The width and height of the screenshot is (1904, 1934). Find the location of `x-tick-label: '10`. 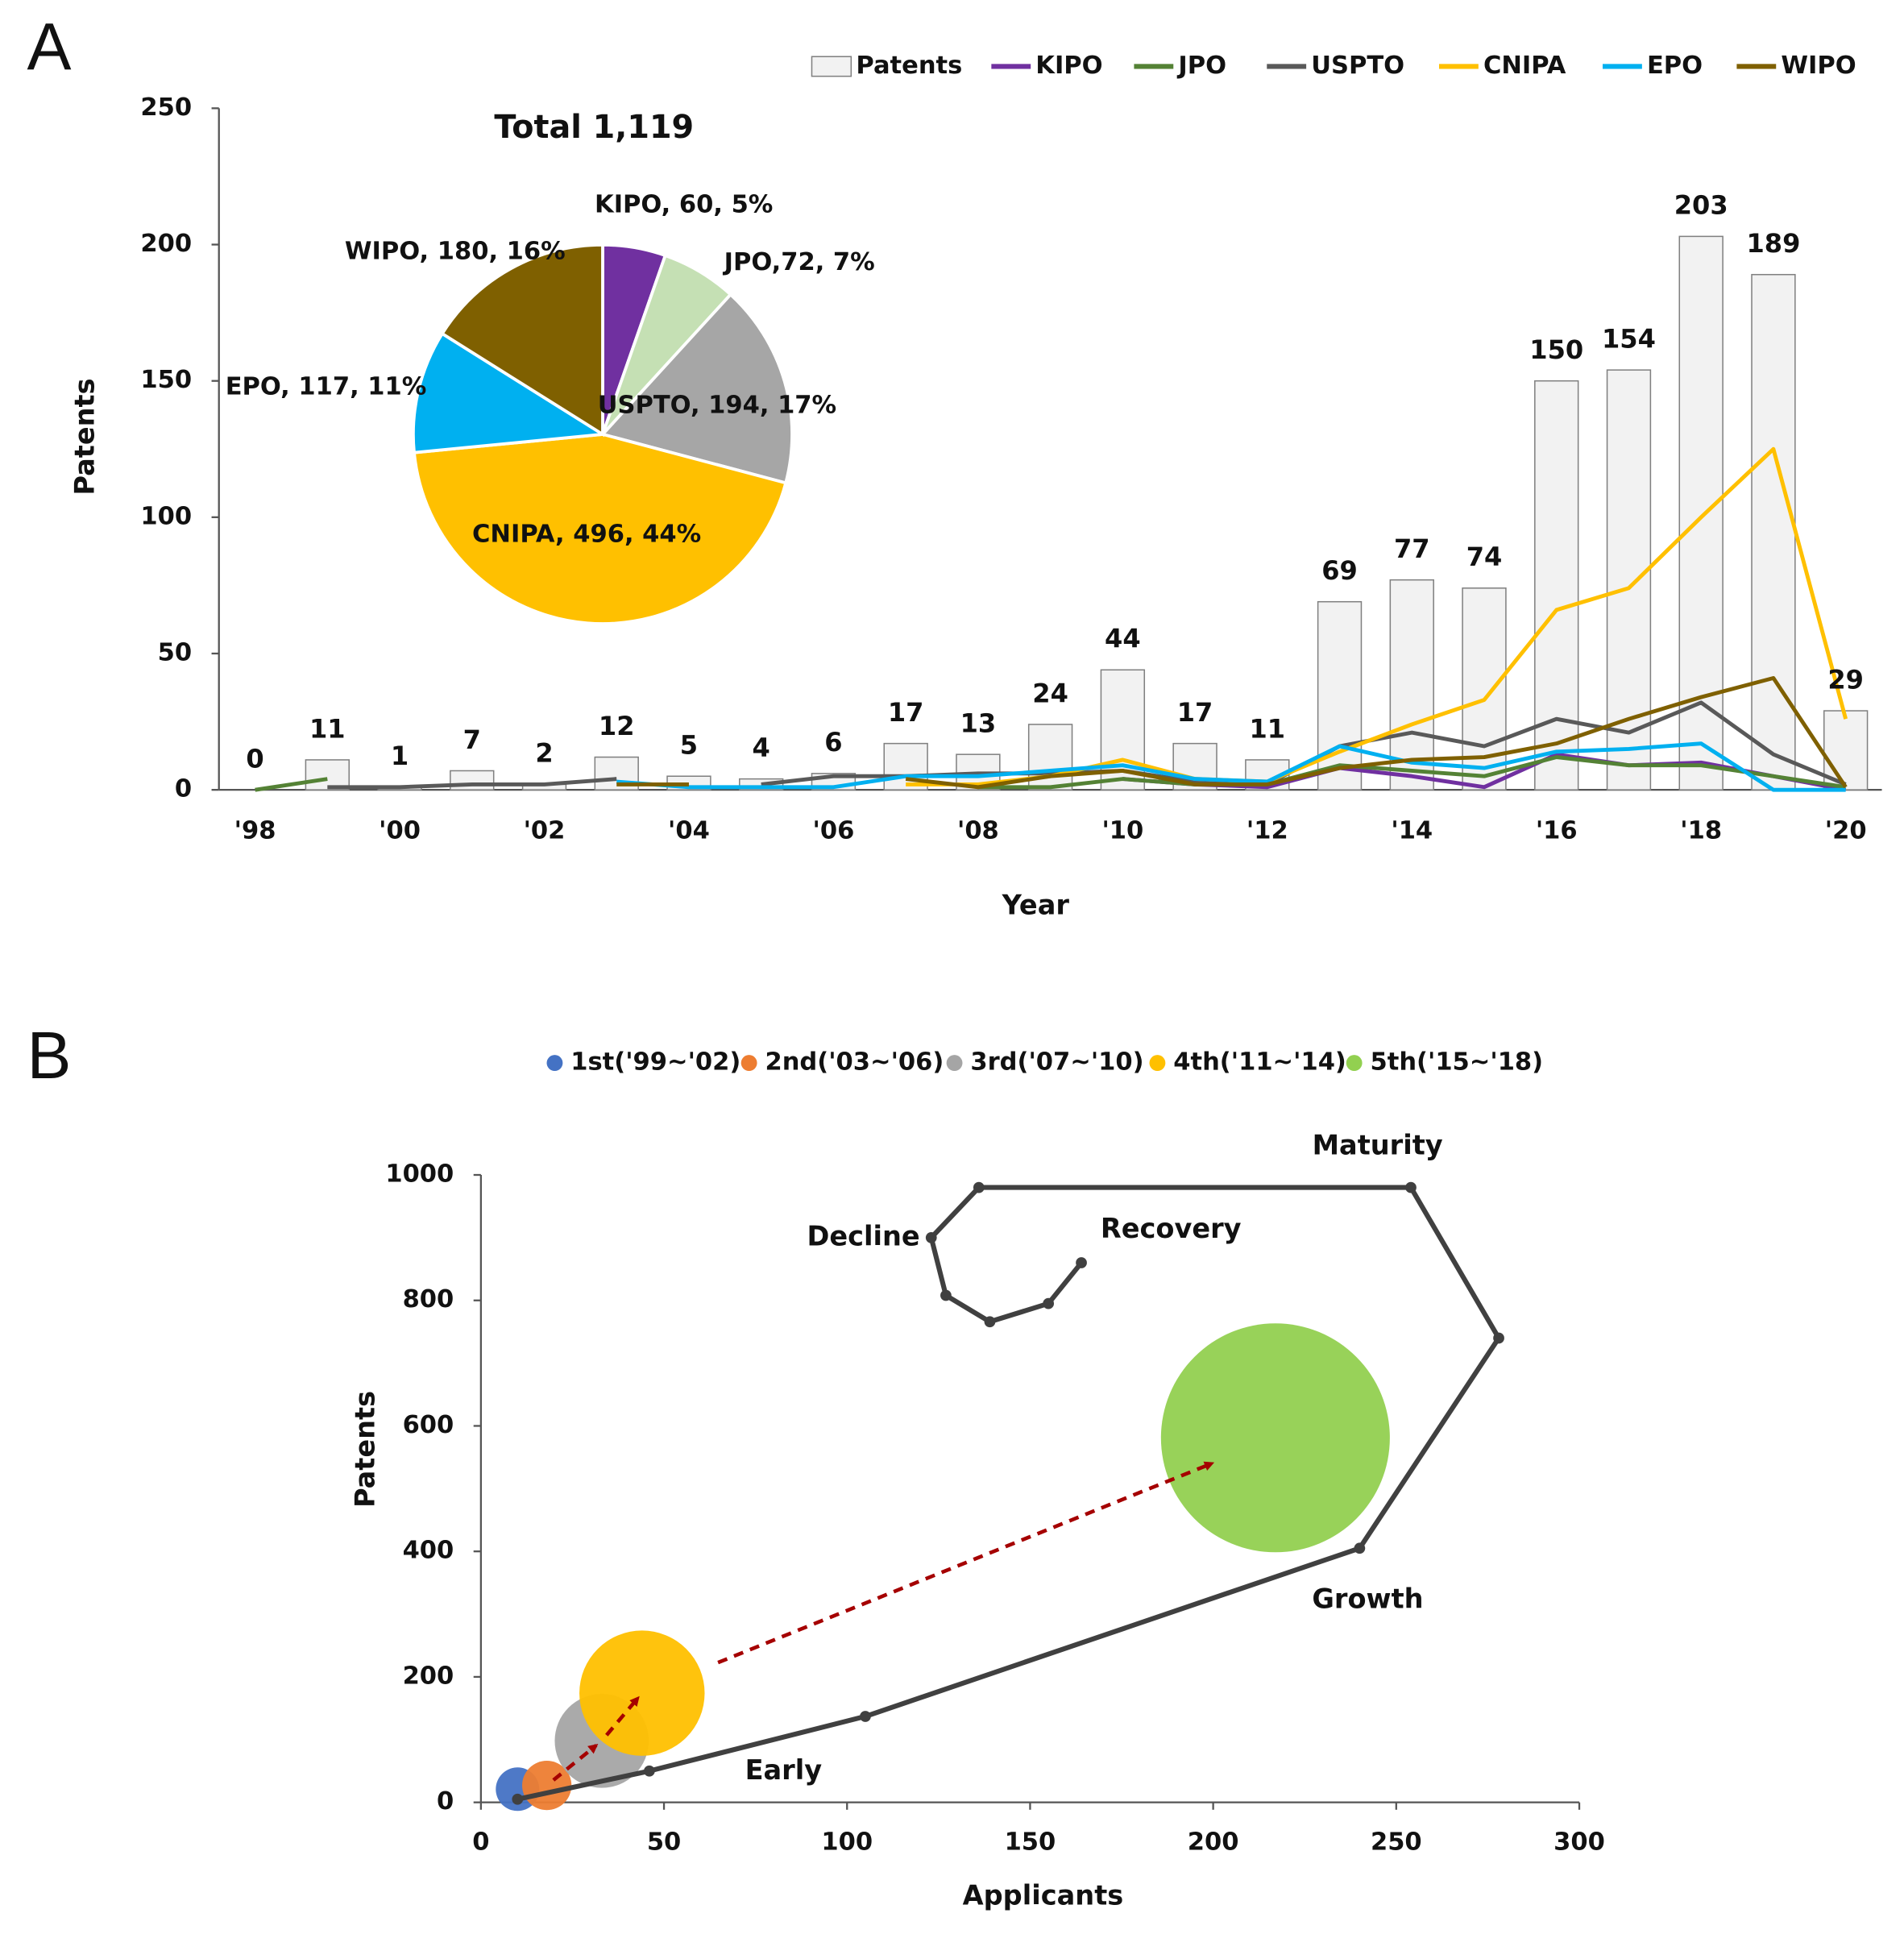

x-tick-label: '10 is located at coordinates (1122, 831).